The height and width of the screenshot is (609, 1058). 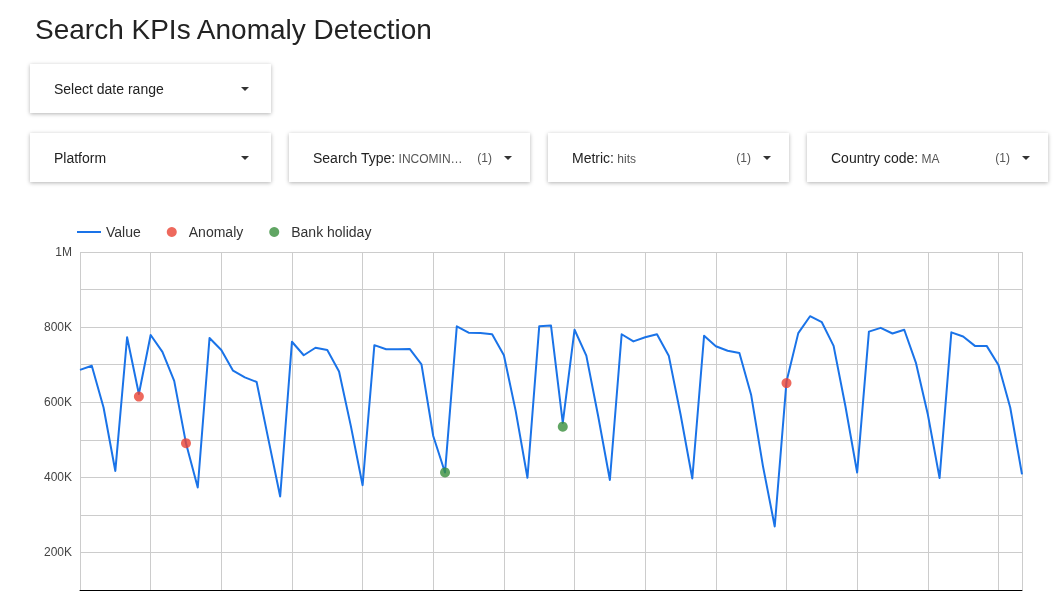 What do you see at coordinates (216, 232) in the screenshot?
I see `legend-label: Anomaly` at bounding box center [216, 232].